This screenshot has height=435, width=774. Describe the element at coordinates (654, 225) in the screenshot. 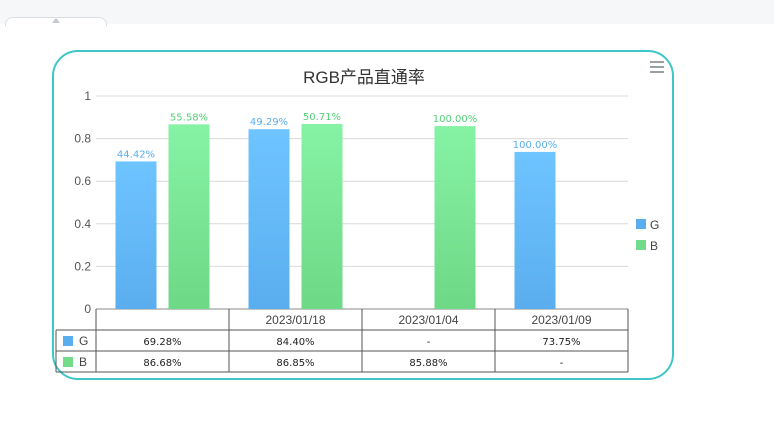

I see `legend-label: G` at that location.